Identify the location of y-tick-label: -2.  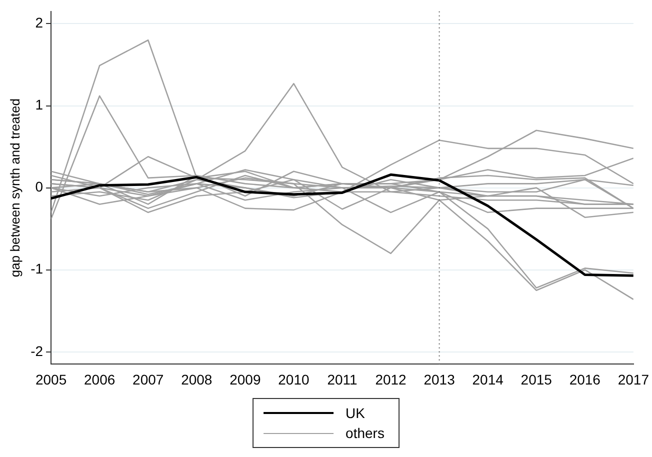
(37, 350).